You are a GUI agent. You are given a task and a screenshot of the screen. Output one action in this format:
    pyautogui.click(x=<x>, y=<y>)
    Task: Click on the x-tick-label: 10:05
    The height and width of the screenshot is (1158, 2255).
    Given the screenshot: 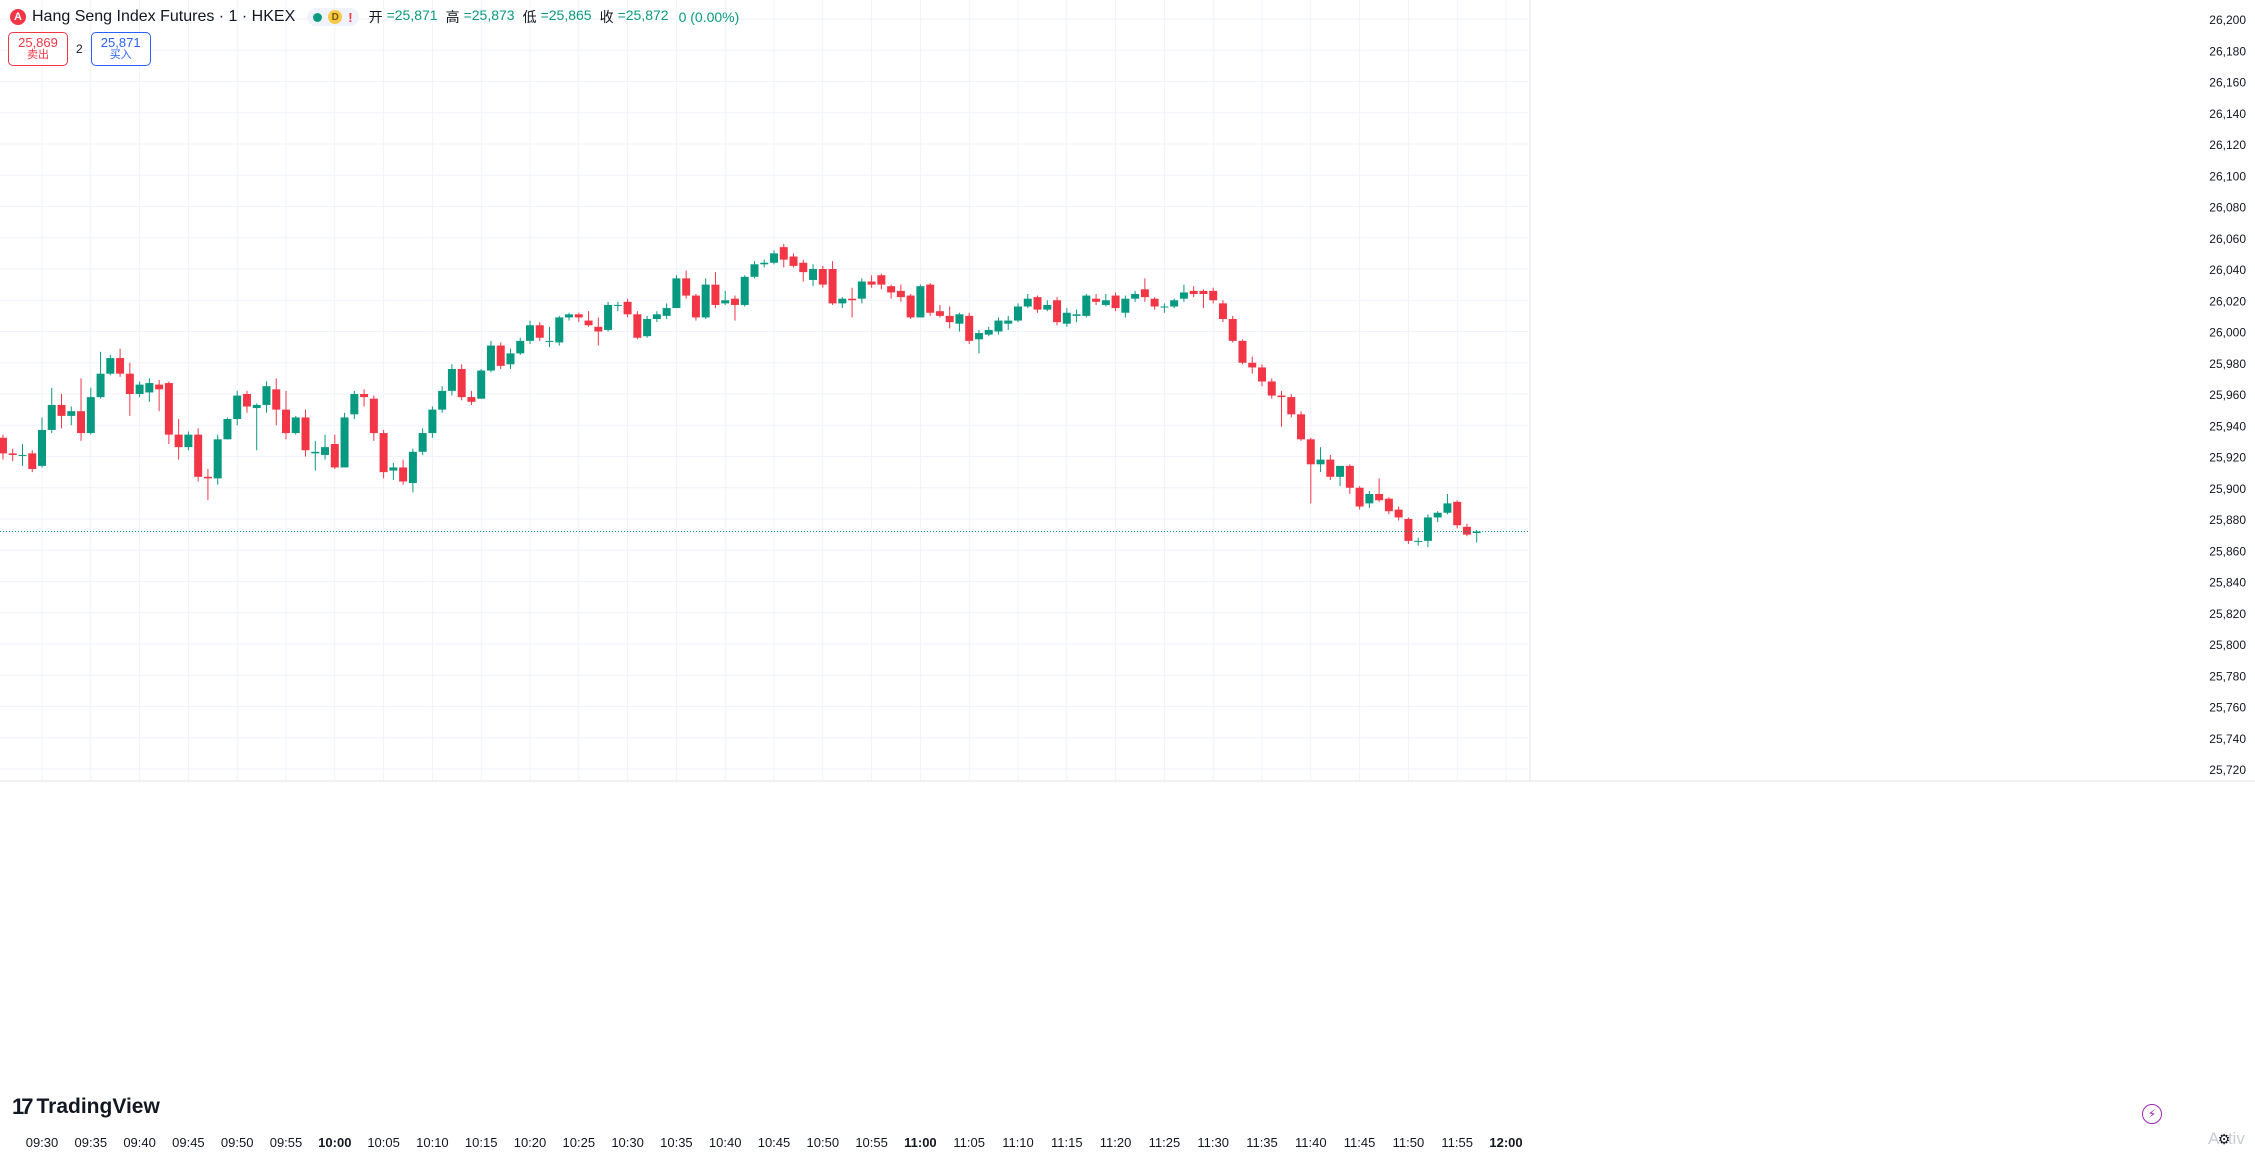 What is the action you would take?
    pyautogui.click(x=383, y=1142)
    